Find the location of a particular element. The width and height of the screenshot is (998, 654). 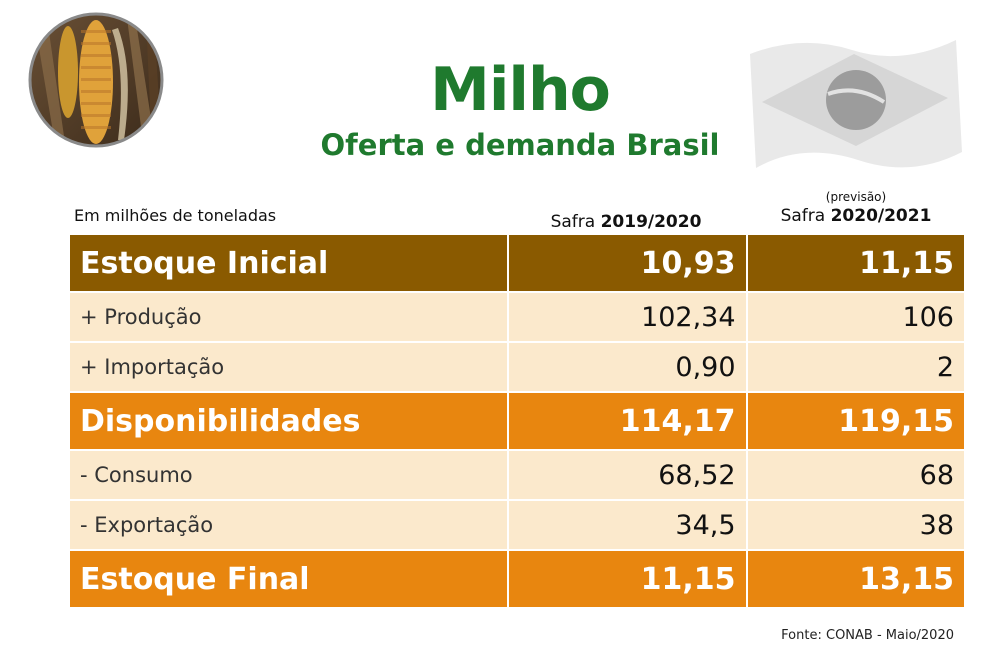

table-row-estoque-inicial: Estoque Inicial 10,93 11,15 is located at coordinates (517, 263).